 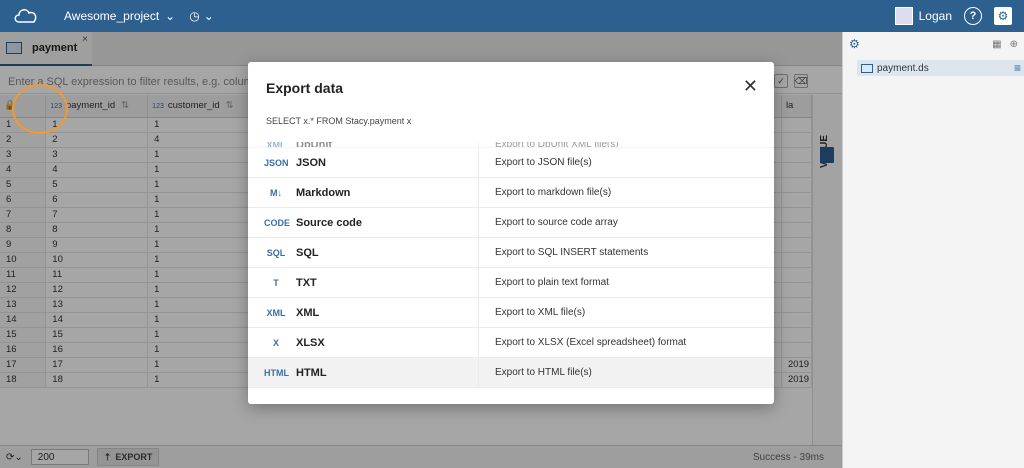 What do you see at coordinates (85, 39) in the screenshot?
I see `close-icon: ×` at bounding box center [85, 39].